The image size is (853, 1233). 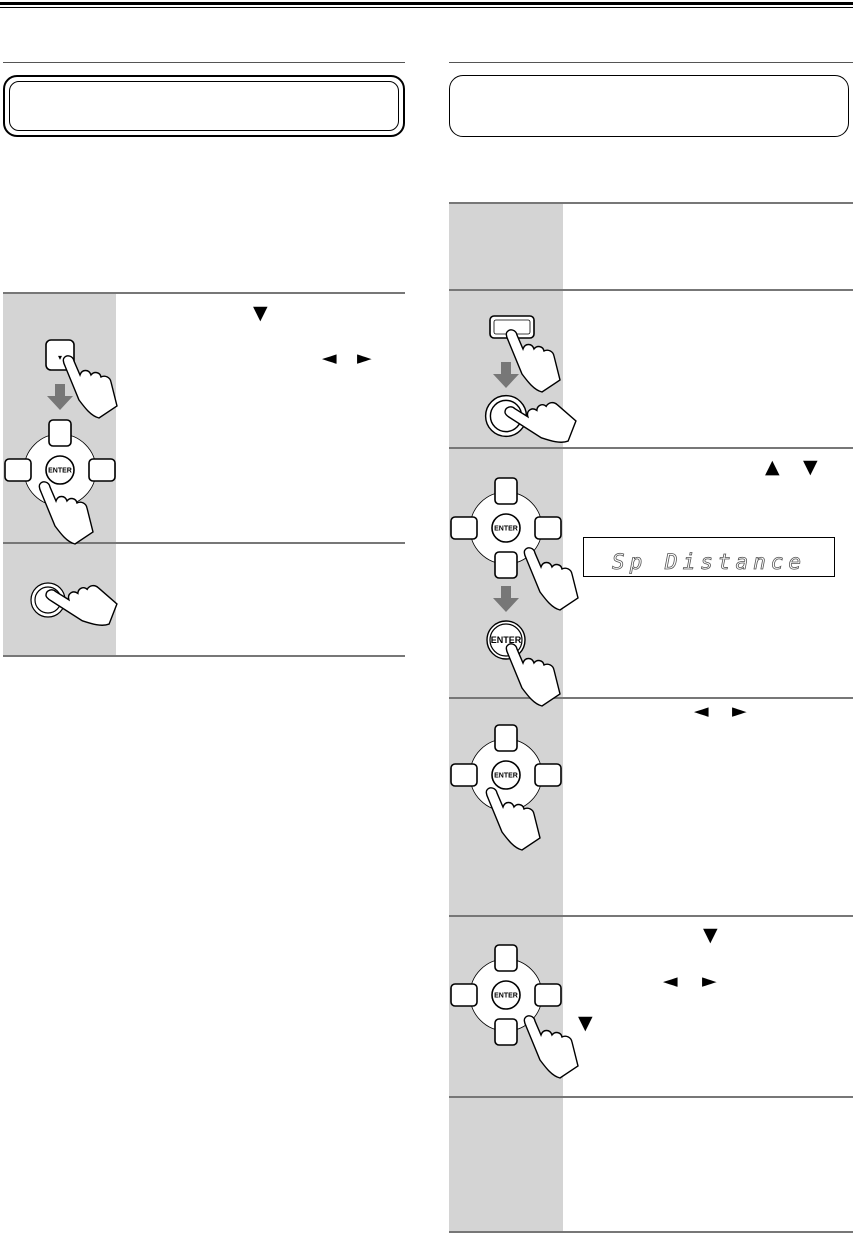 What do you see at coordinates (204, 656) in the screenshot?
I see `left-step-end-rule` at bounding box center [204, 656].